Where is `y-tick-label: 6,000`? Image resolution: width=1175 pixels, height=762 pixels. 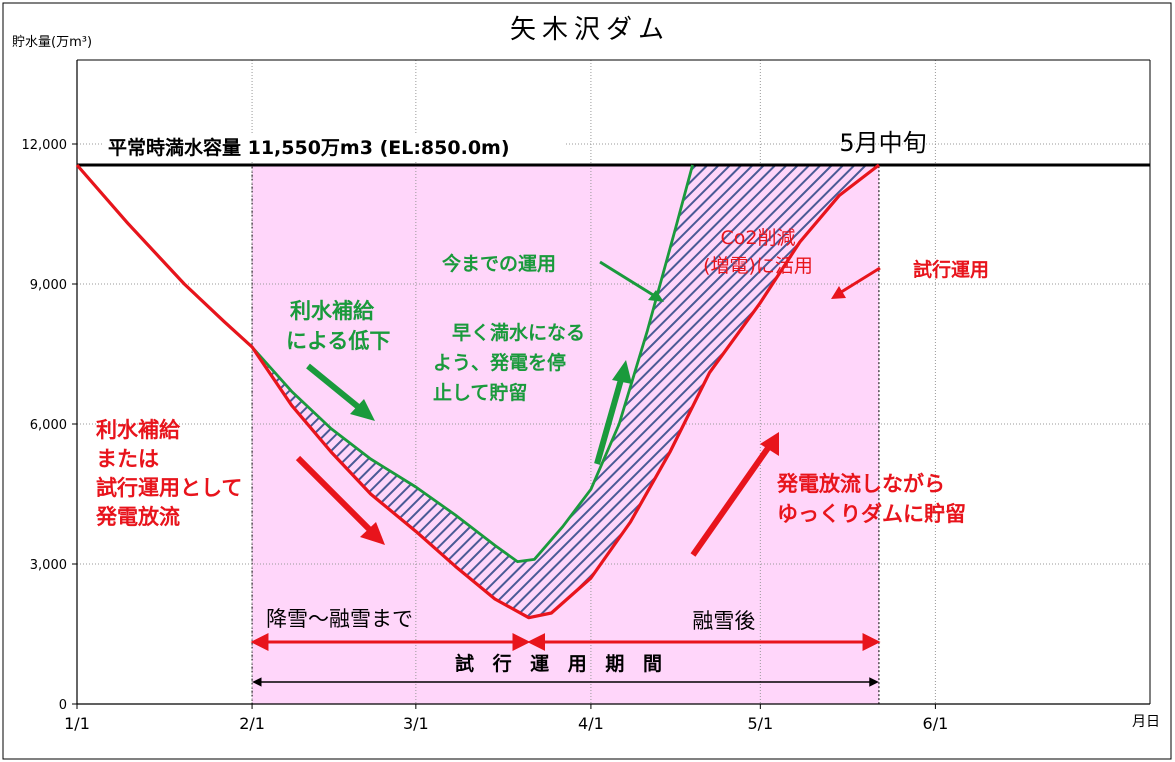
y-tick-label: 6,000 is located at coordinates (48, 425).